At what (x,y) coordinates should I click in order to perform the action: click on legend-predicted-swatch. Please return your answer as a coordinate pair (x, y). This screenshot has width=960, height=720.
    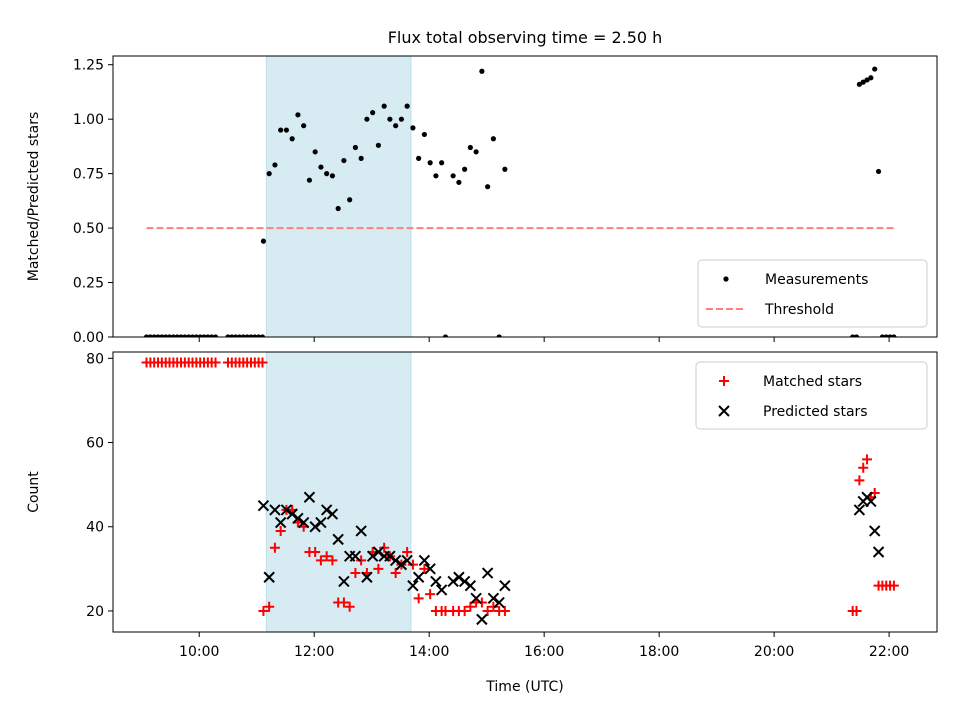
    Looking at the image, I should click on (724, 411).